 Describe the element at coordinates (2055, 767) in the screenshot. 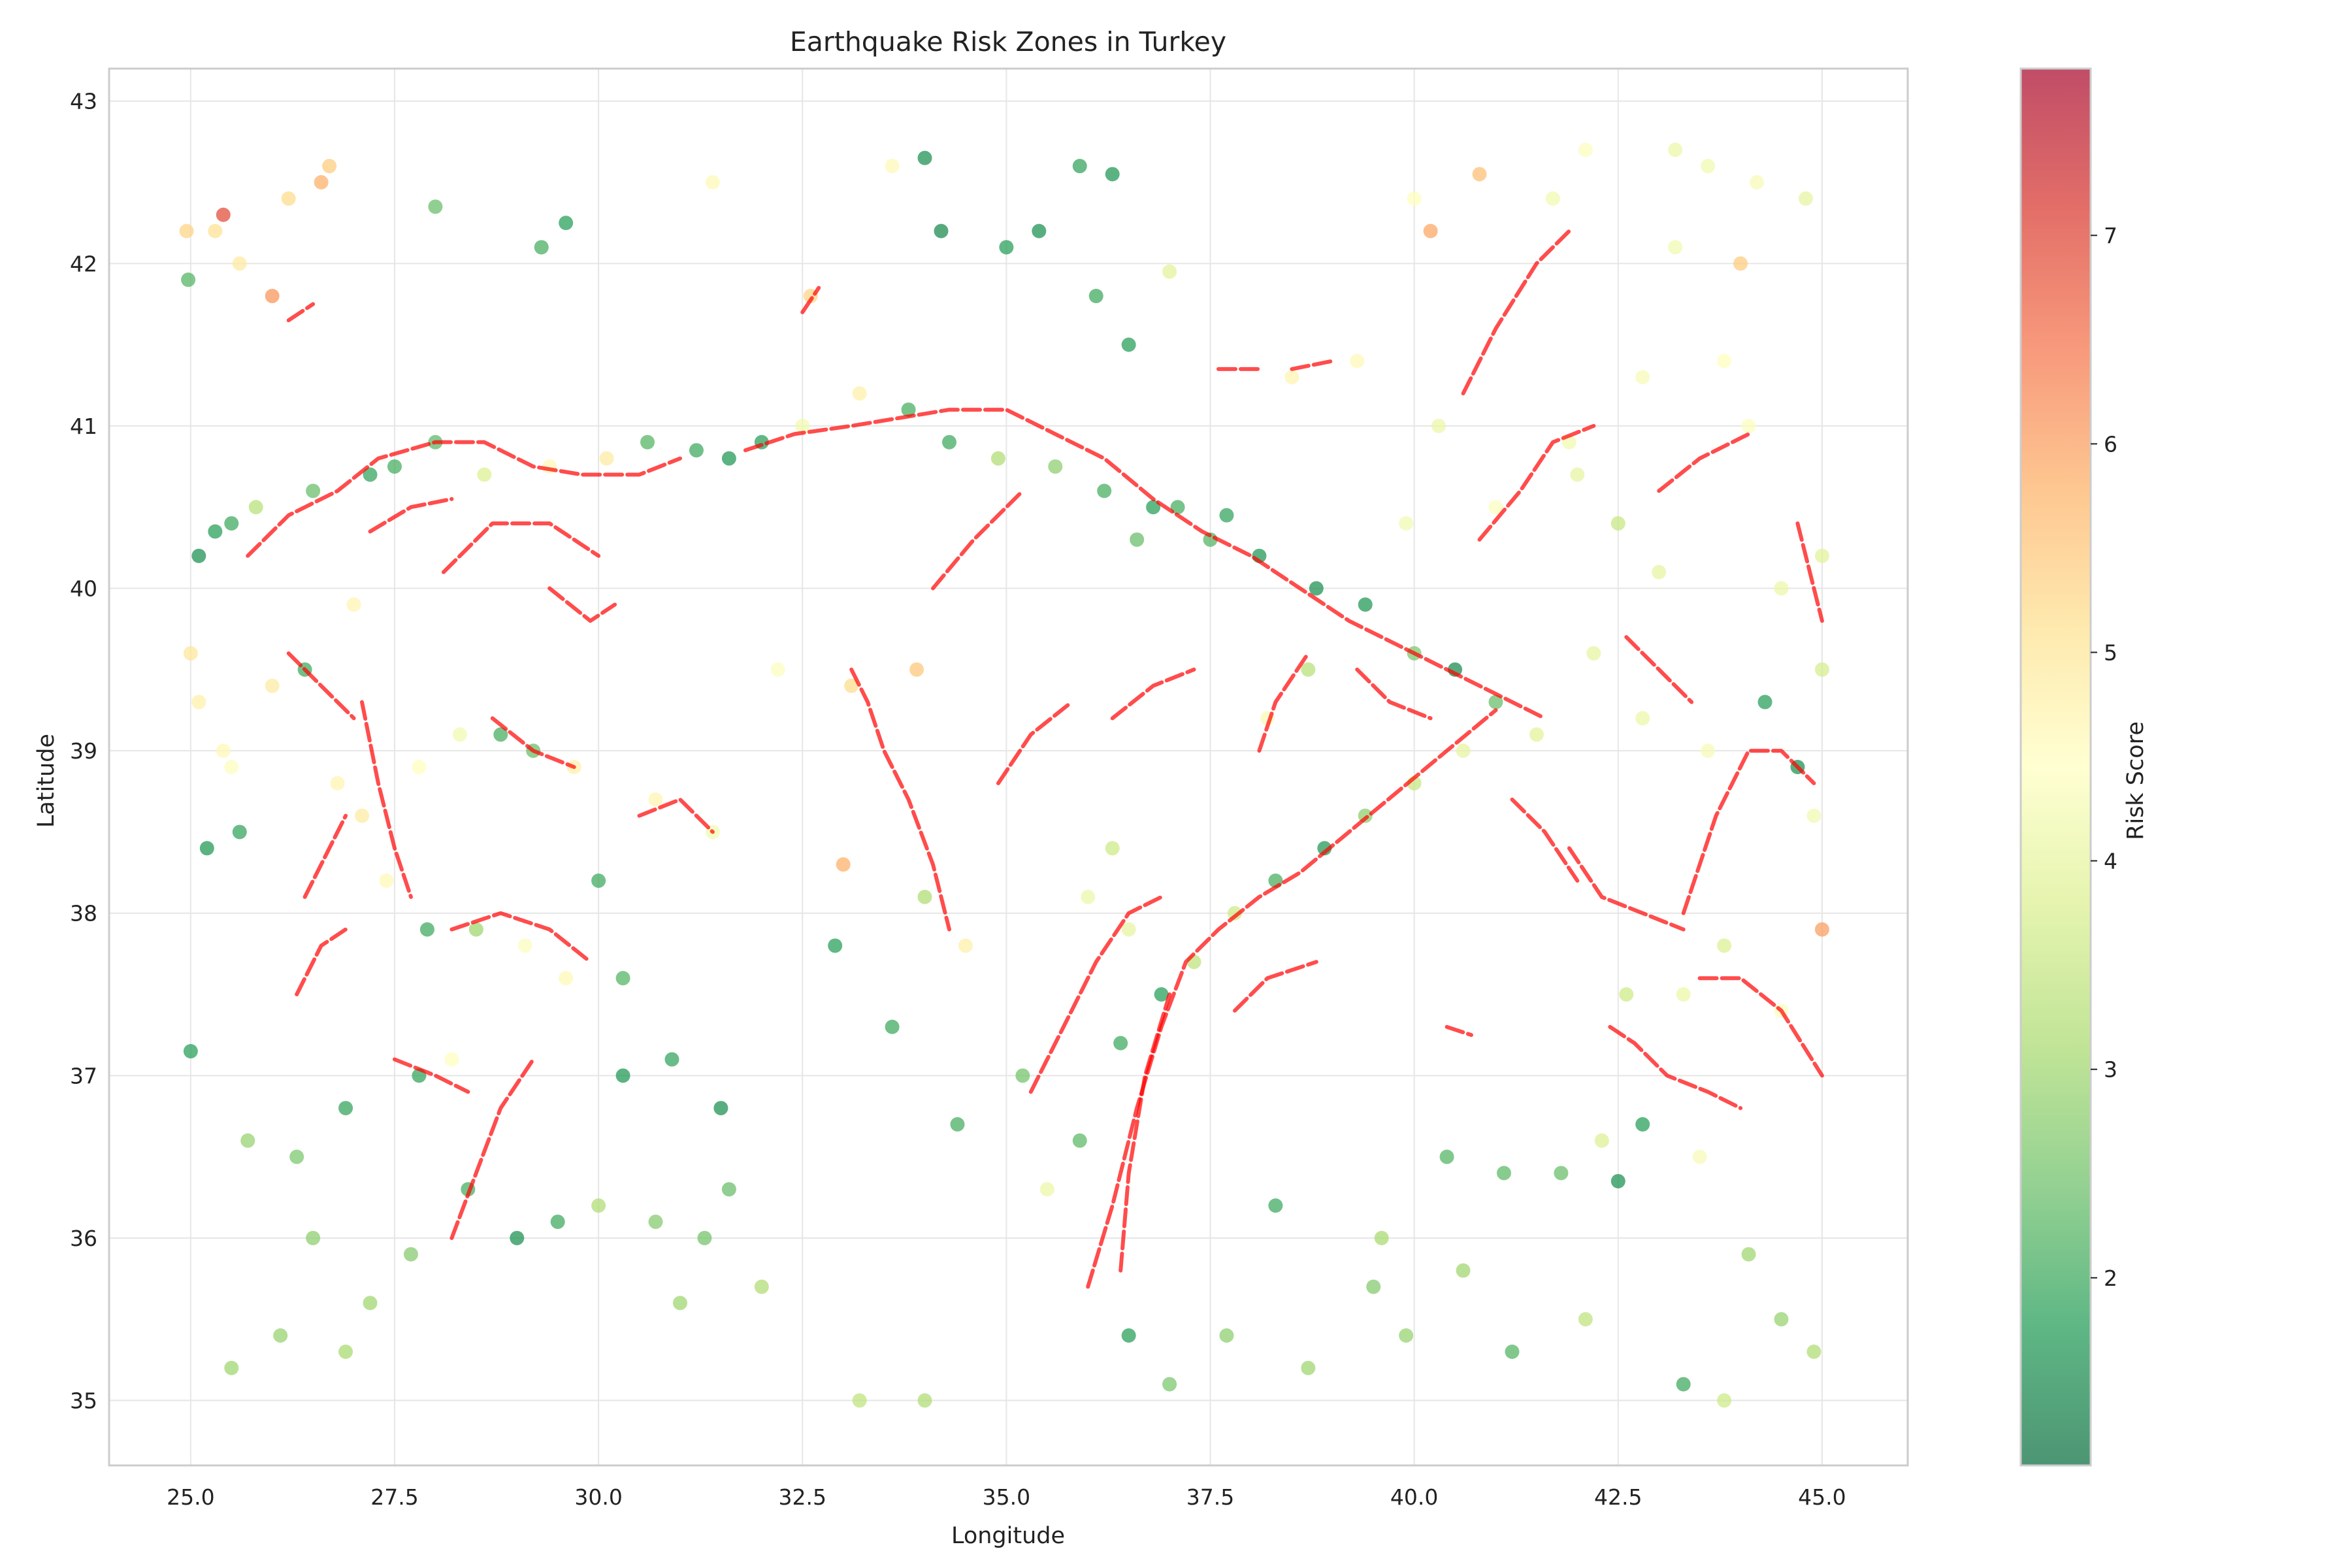

I see `colorbar-frame` at that location.